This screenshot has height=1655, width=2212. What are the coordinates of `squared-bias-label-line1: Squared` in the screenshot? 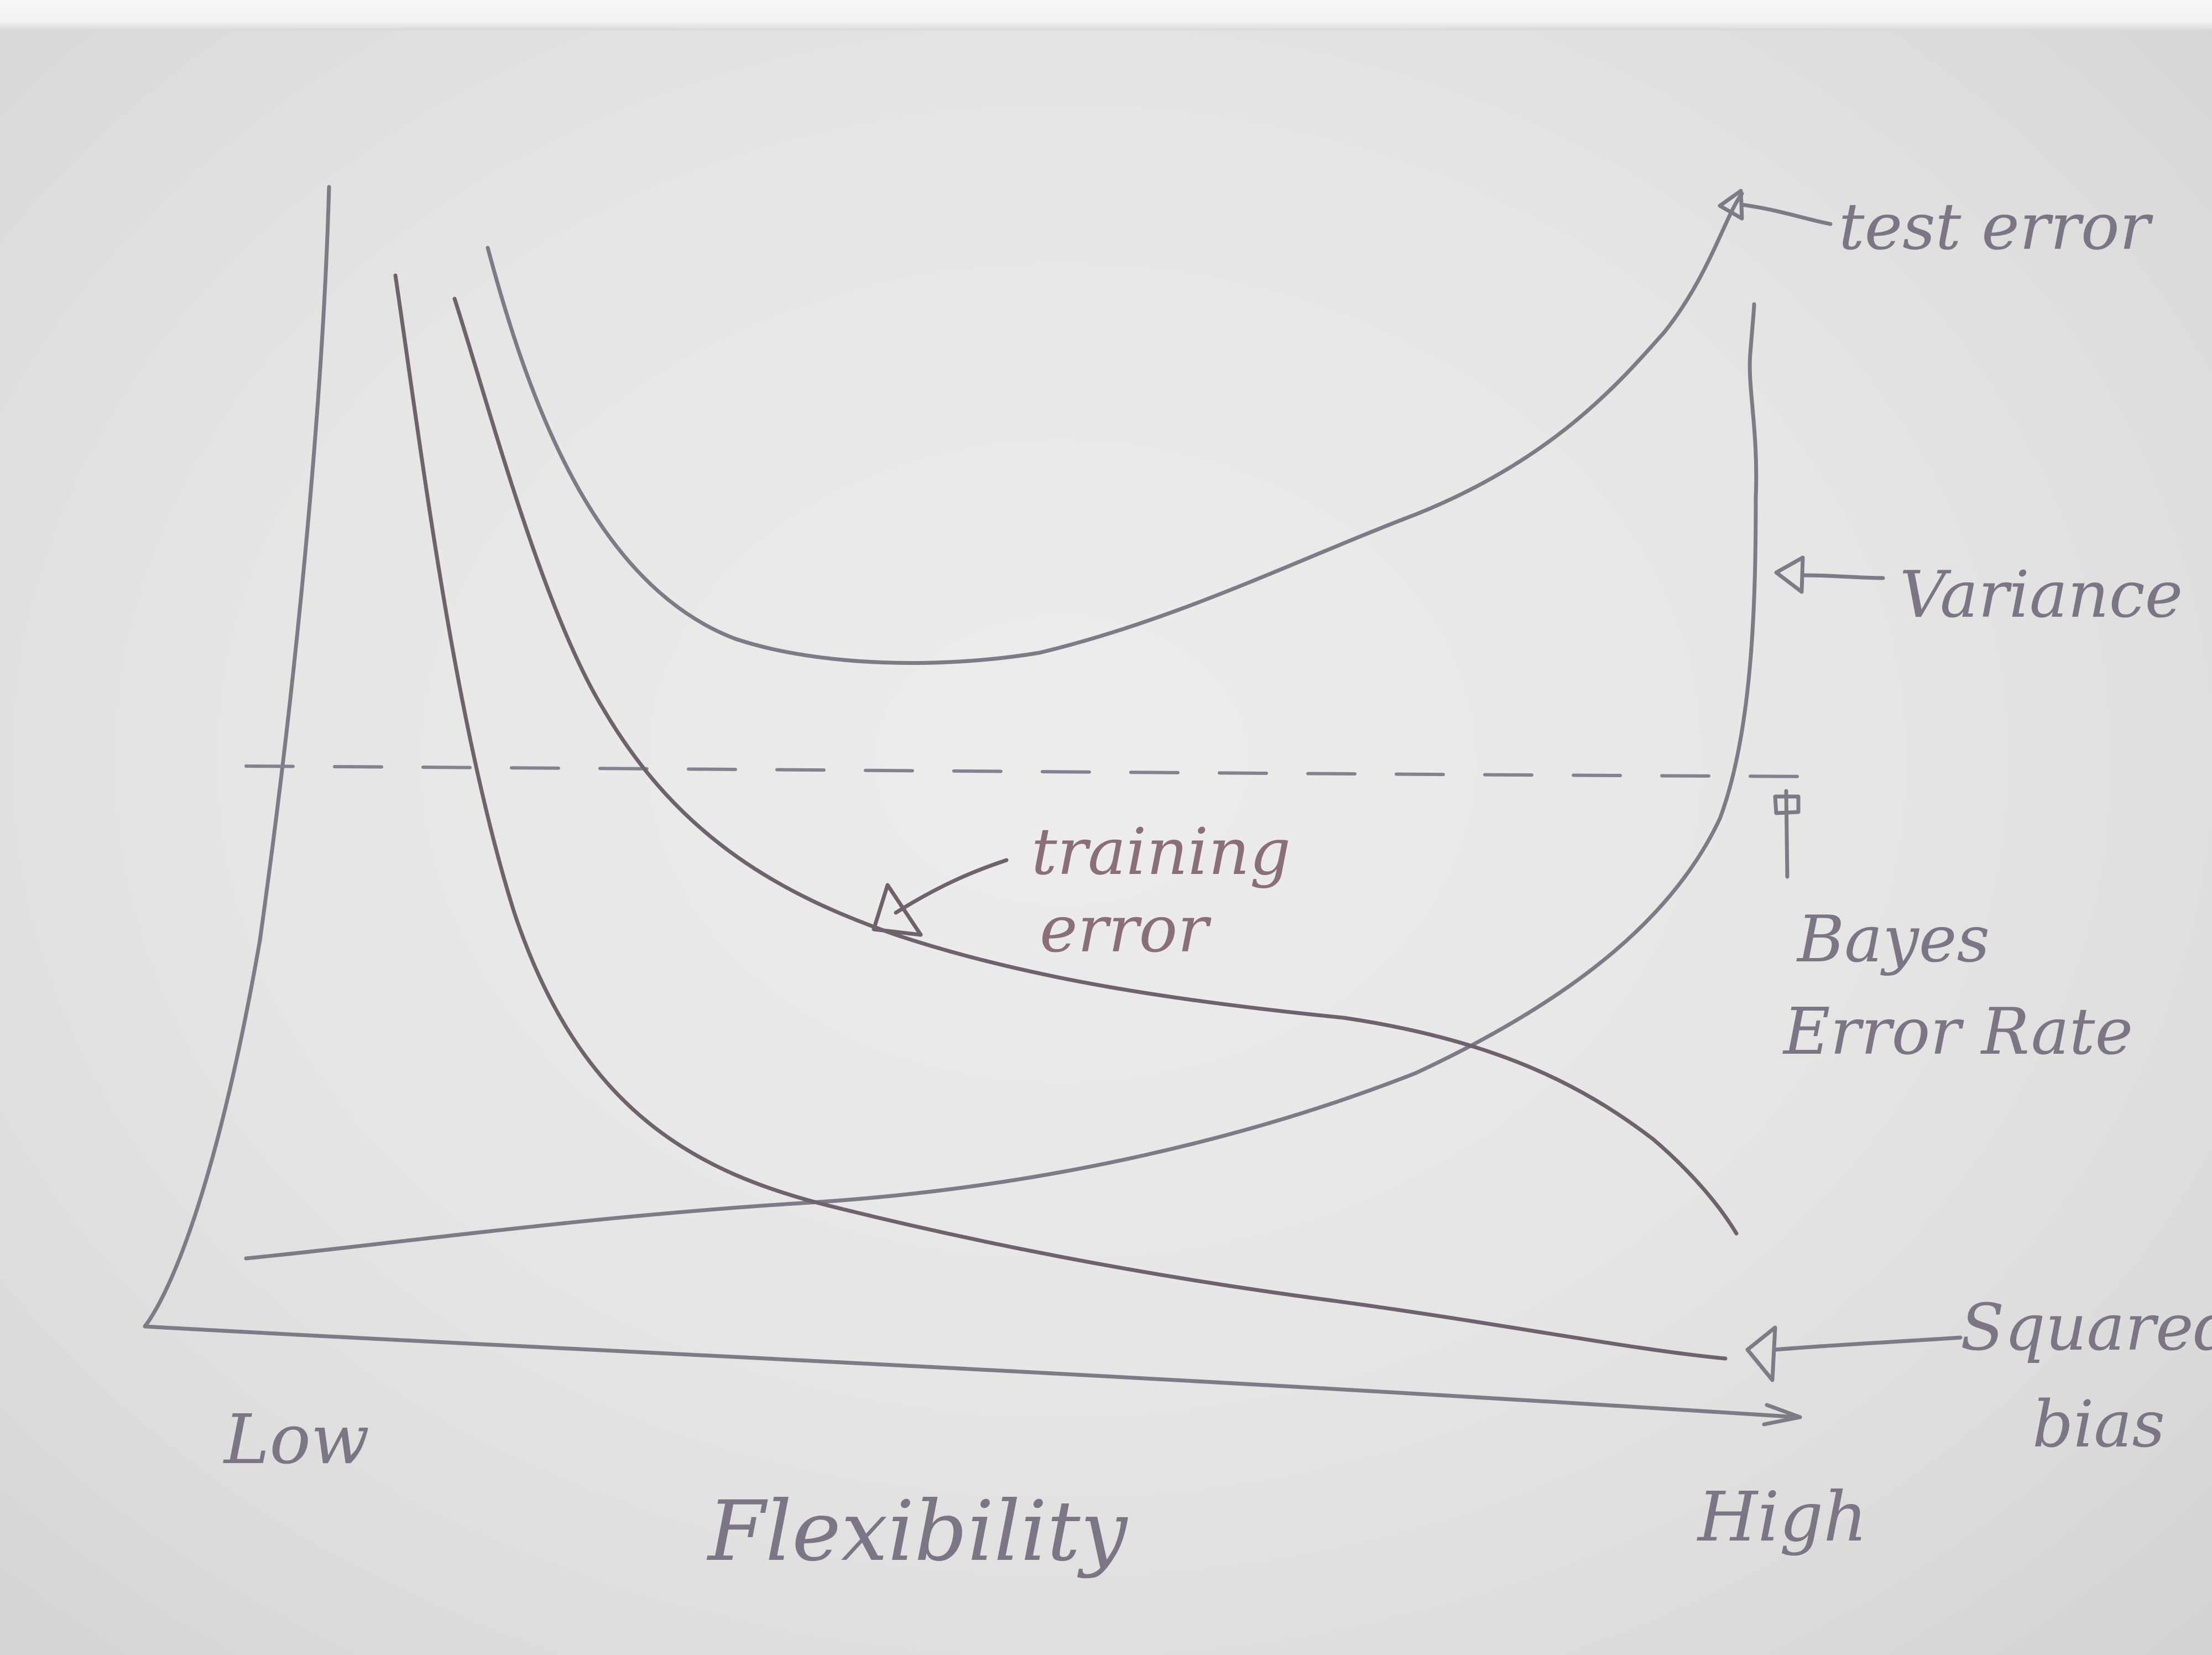 It's located at (2086, 1327).